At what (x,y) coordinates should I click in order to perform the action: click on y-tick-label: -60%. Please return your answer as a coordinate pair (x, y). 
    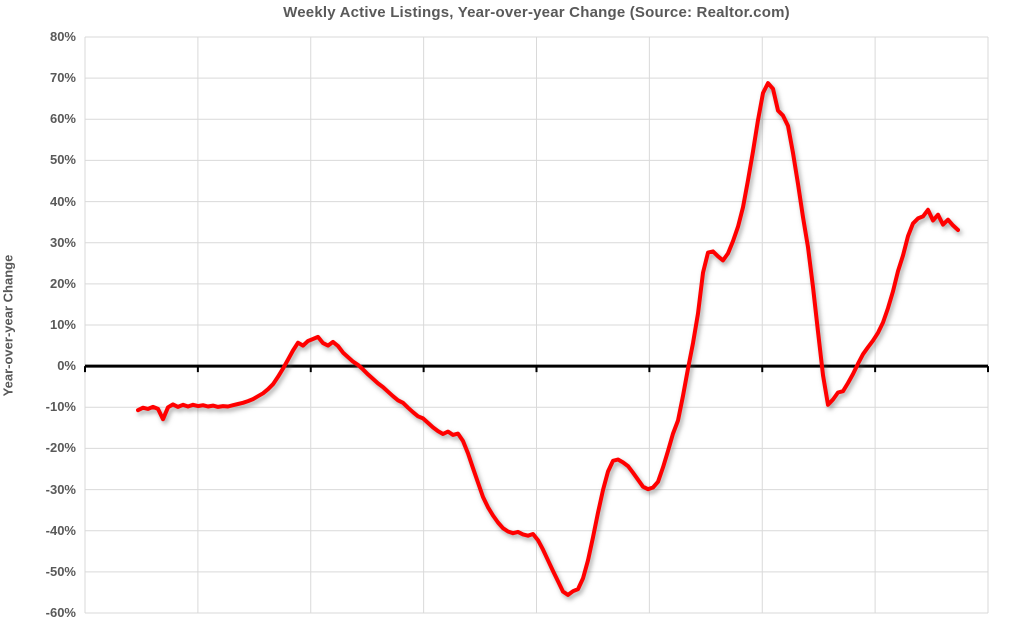
    Looking at the image, I should click on (60, 612).